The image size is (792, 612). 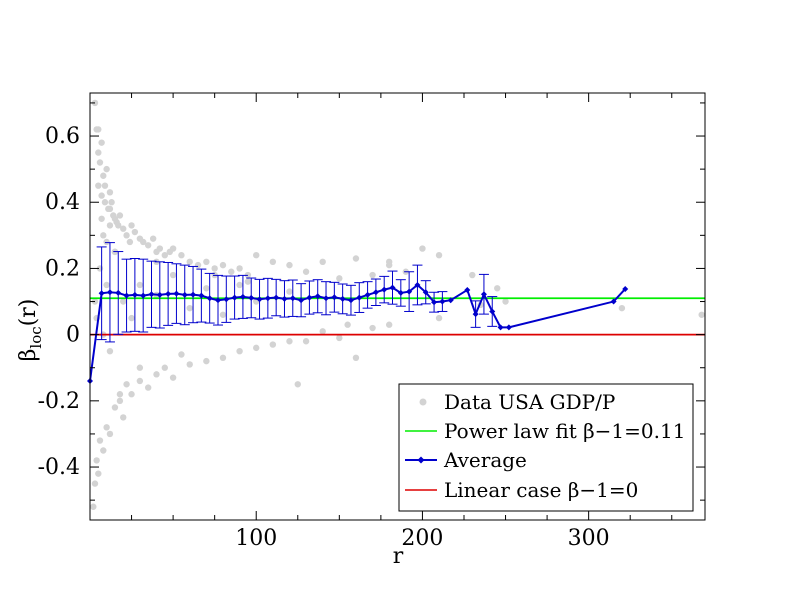 What do you see at coordinates (62, 202) in the screenshot?
I see `y-tick-label: 0.4` at bounding box center [62, 202].